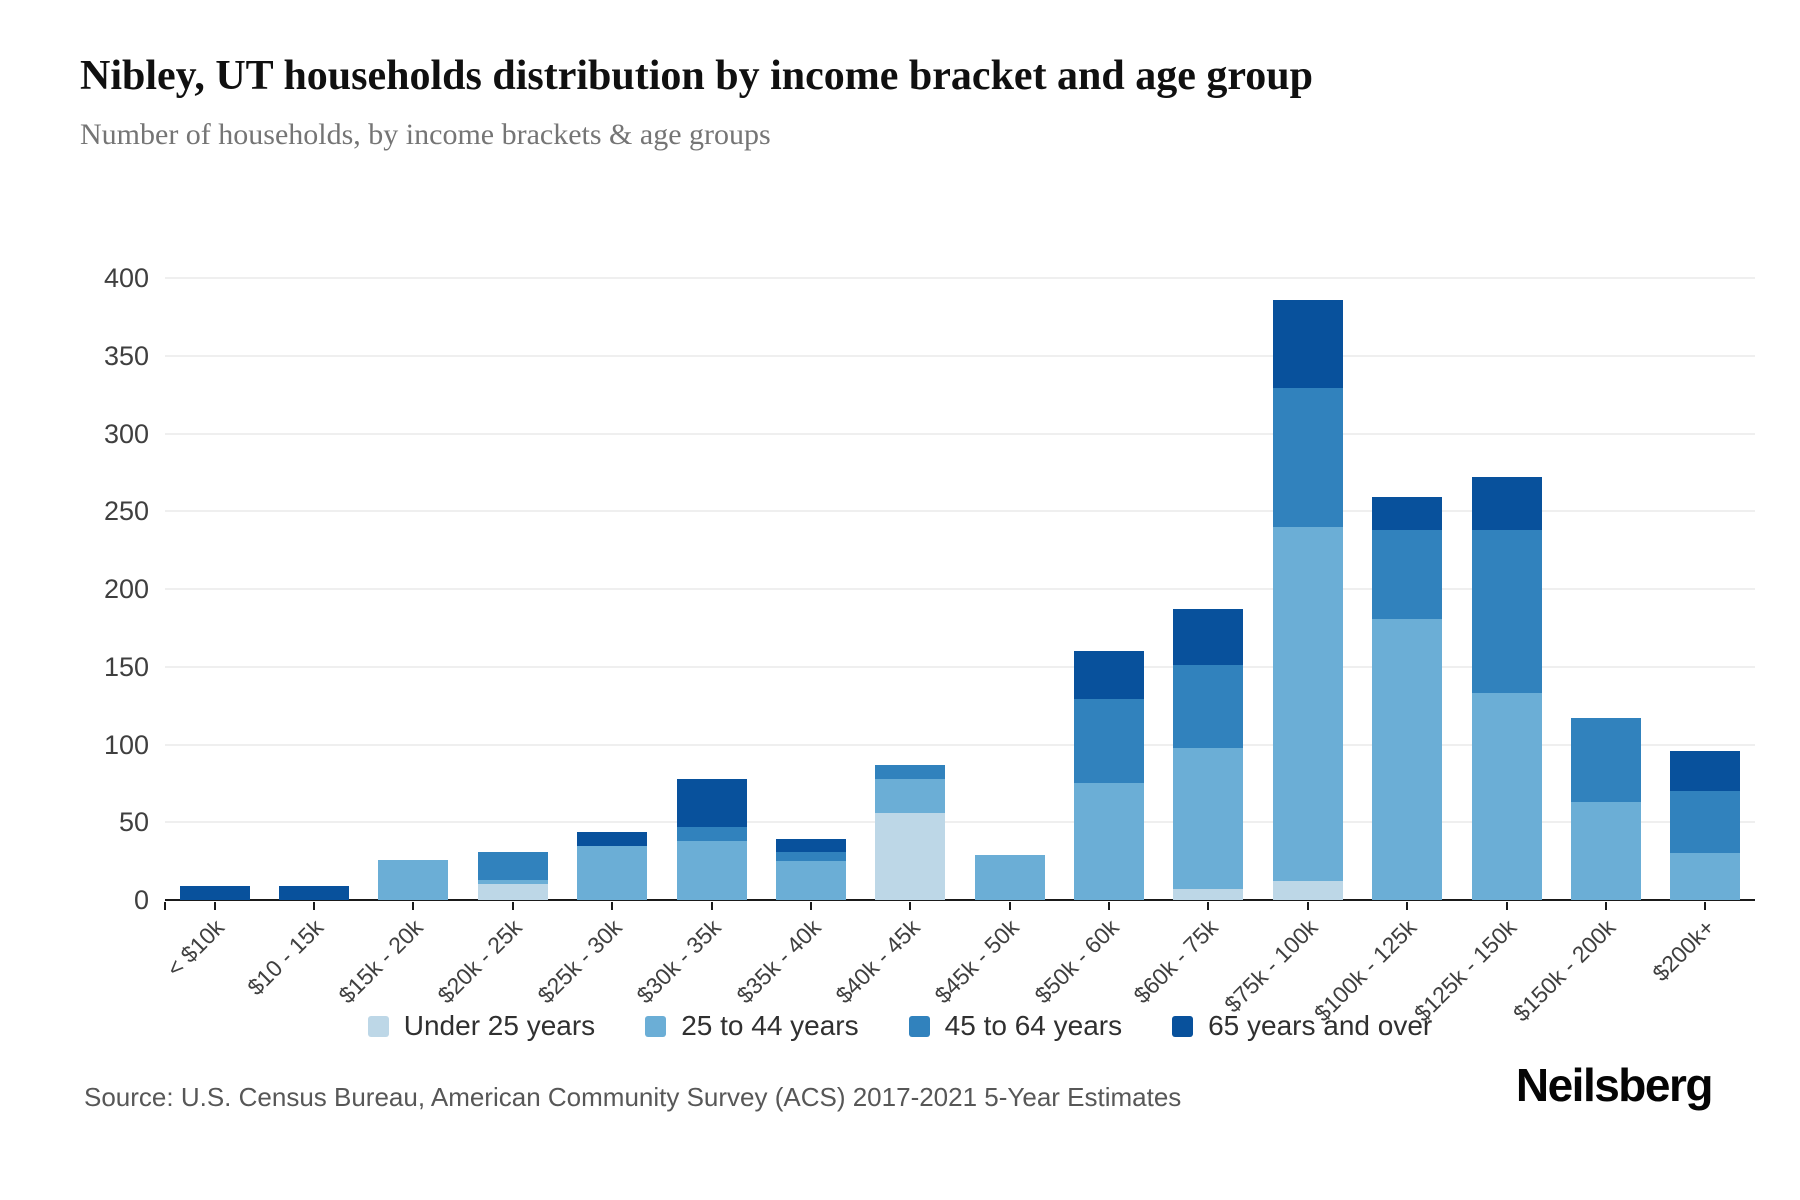  I want to click on bar-$125k - 150k, so click(1506, 688).